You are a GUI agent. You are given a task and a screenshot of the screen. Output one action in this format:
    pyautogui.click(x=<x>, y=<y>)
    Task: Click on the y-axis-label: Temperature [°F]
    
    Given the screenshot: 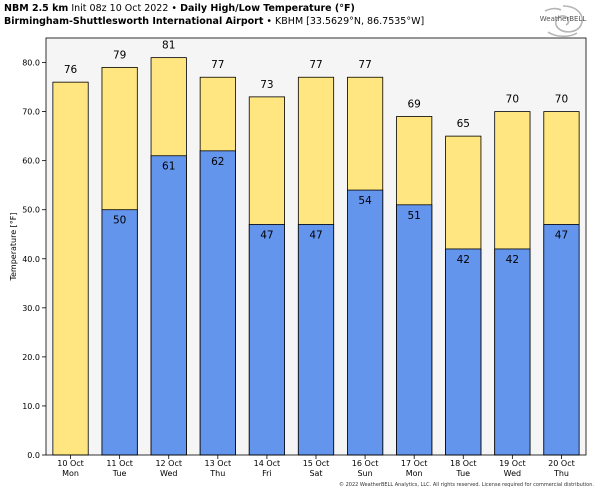 What is the action you would take?
    pyautogui.click(x=13, y=246)
    